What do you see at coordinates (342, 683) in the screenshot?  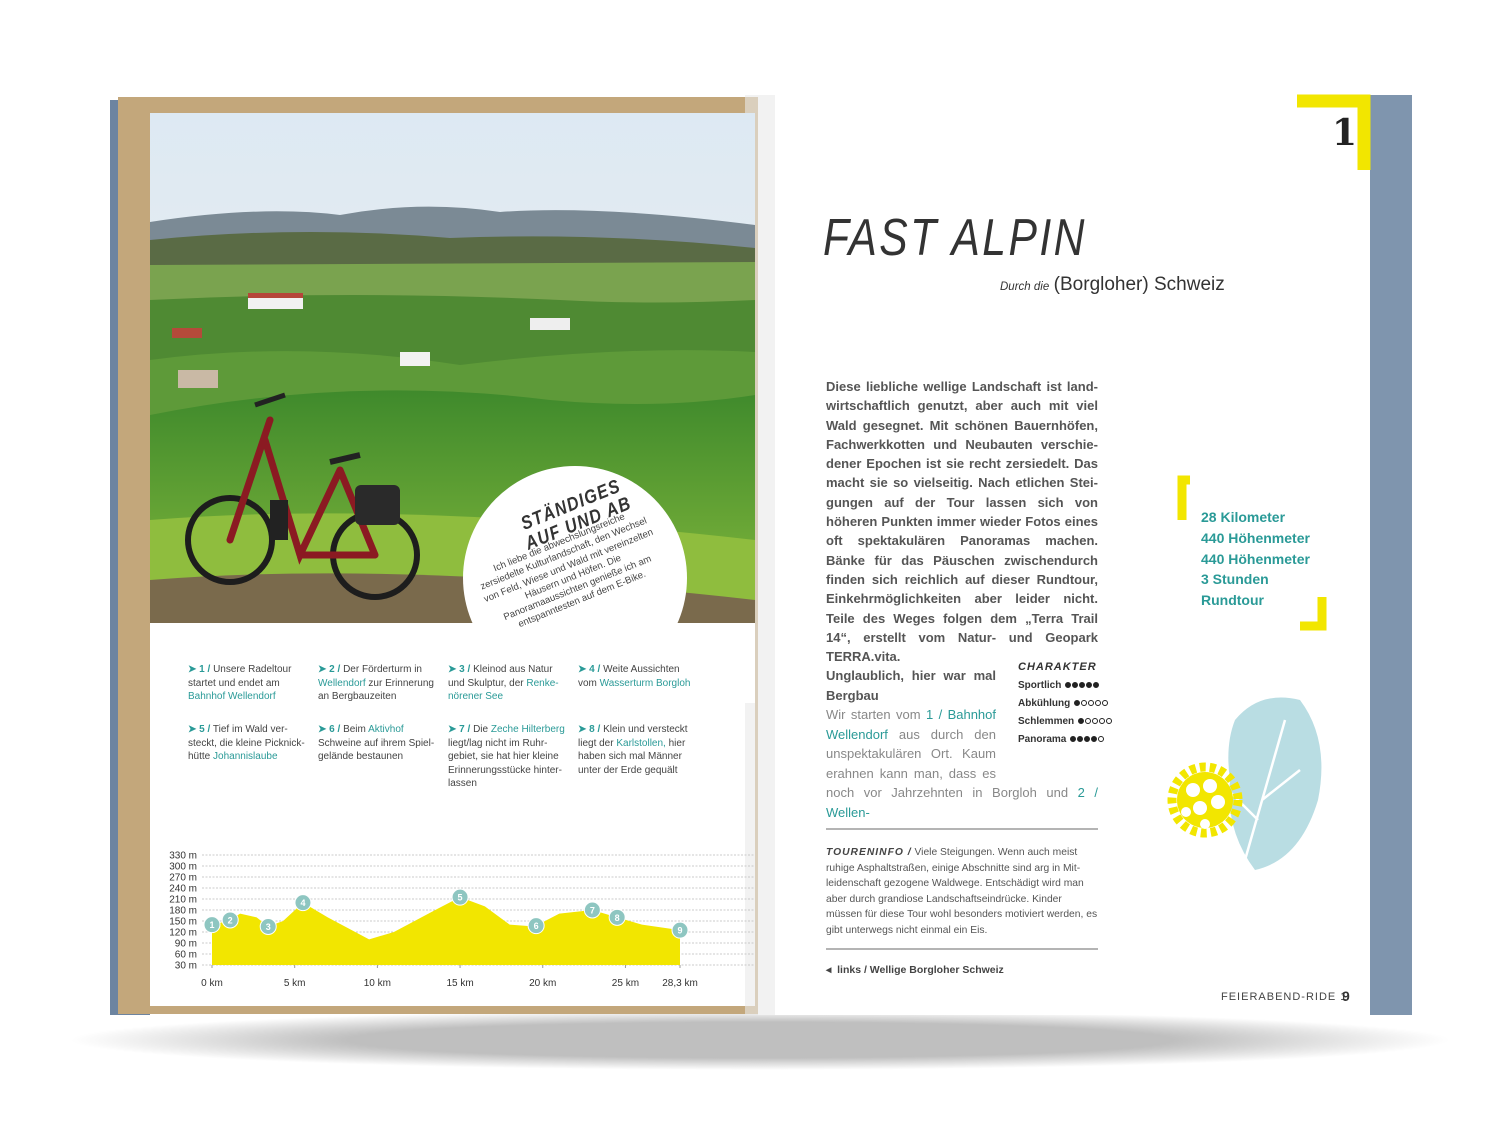 I see `link: Wellendorf` at bounding box center [342, 683].